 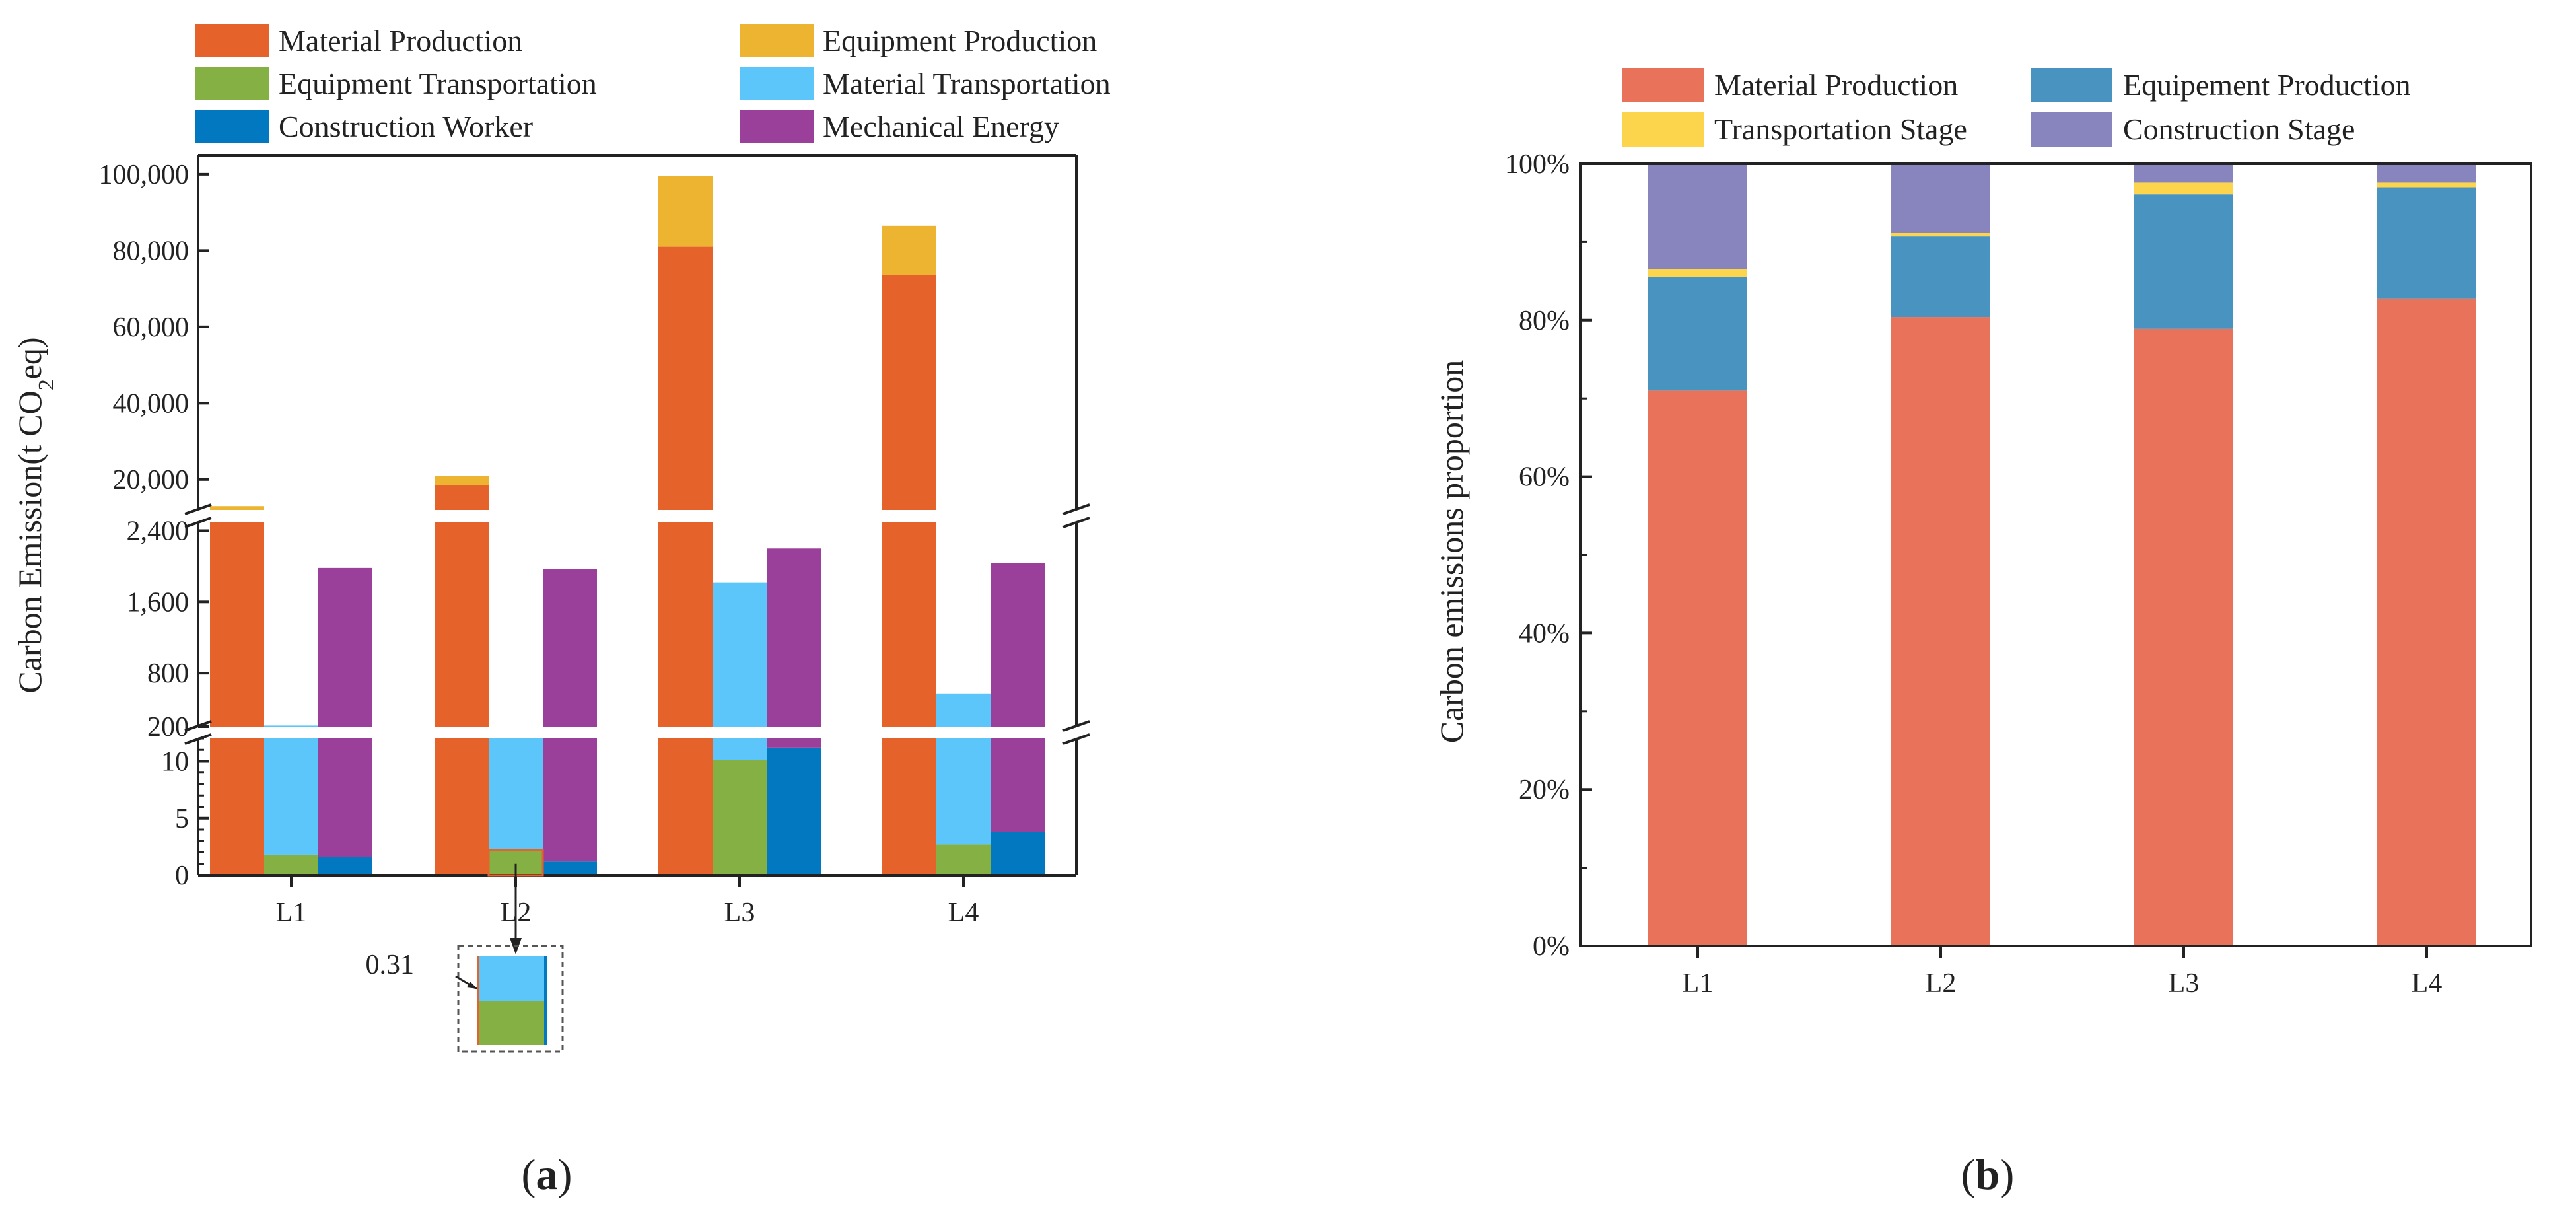 What do you see at coordinates (152, 403) in the screenshot?
I see `y-tick-label: 40,000` at bounding box center [152, 403].